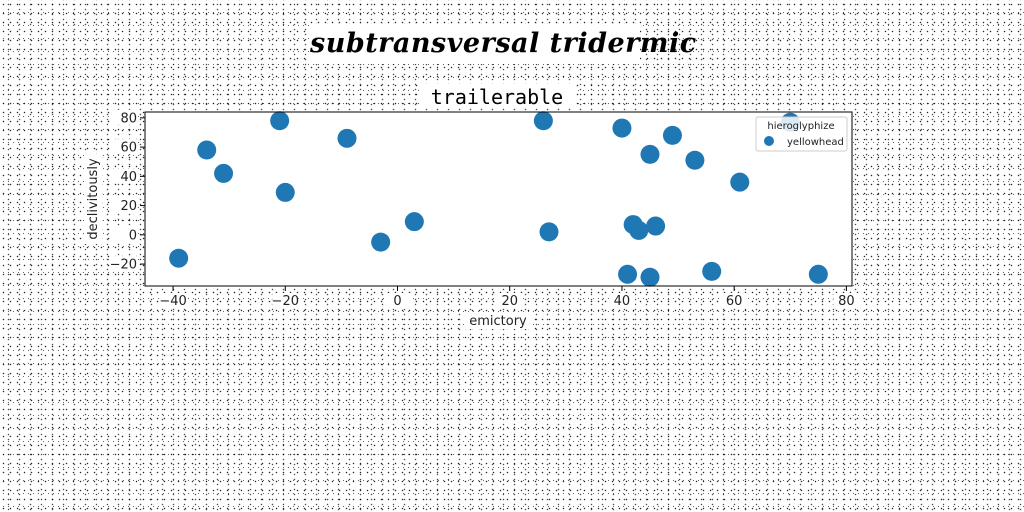 This screenshot has width=1024, height=512. I want to click on legend: hieroglyphize yellowhead, so click(801, 134).